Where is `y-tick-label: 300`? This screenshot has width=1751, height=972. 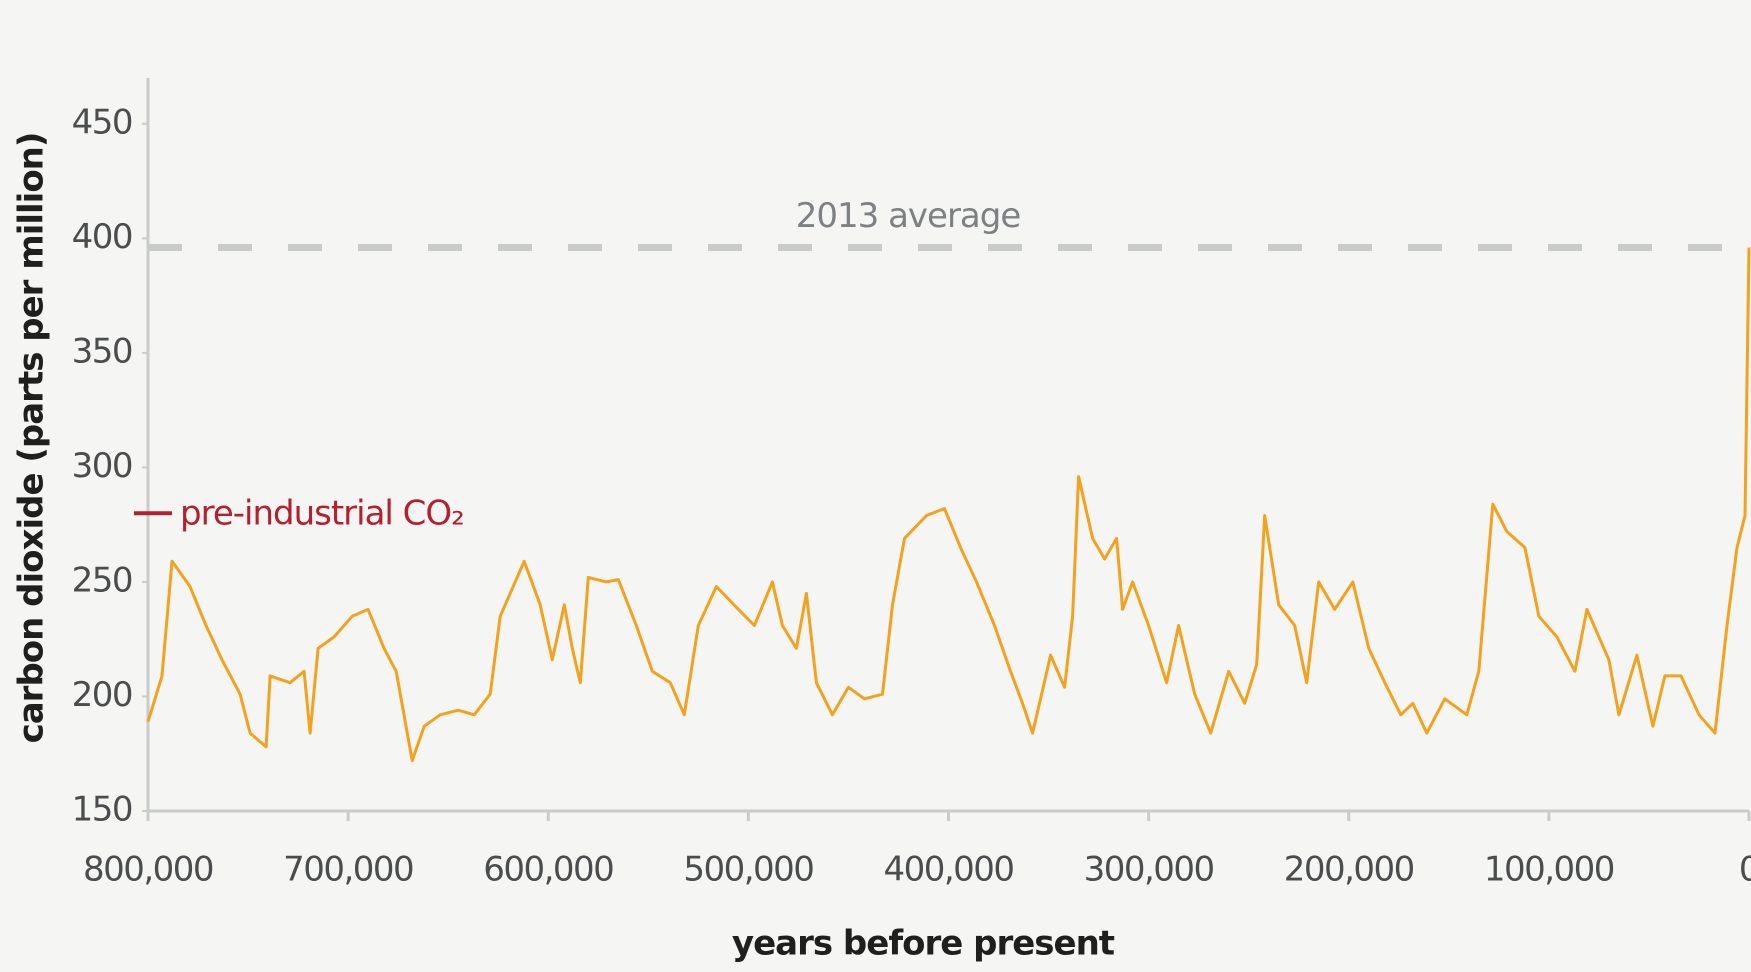 y-tick-label: 300 is located at coordinates (102, 466).